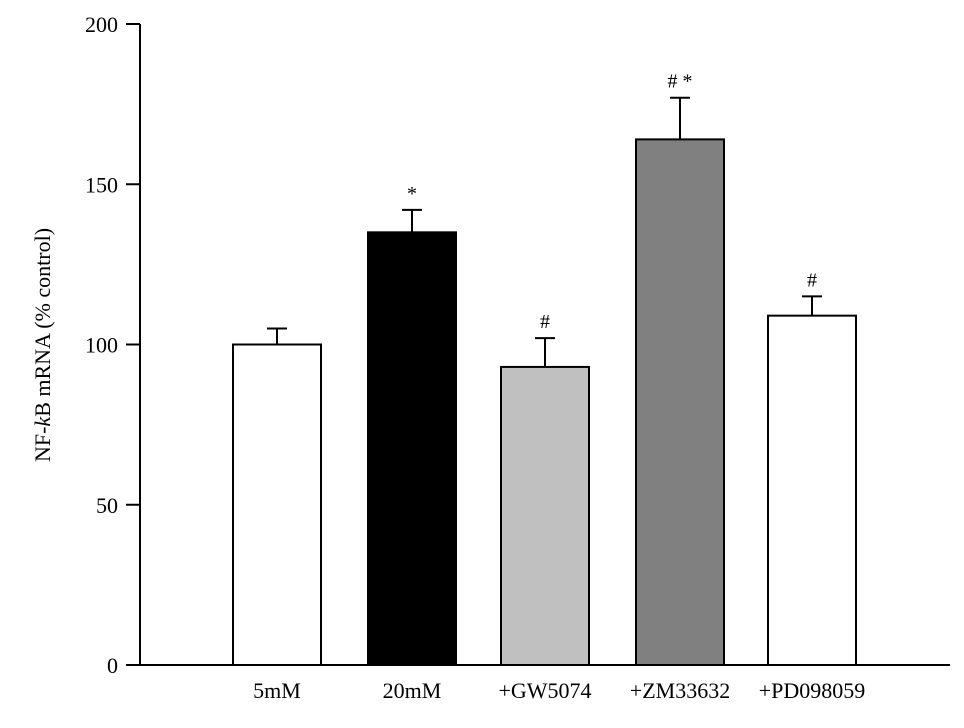 The image size is (964, 728). I want to click on y-ticks: 0 50 100 150 200, so click(112, 345).